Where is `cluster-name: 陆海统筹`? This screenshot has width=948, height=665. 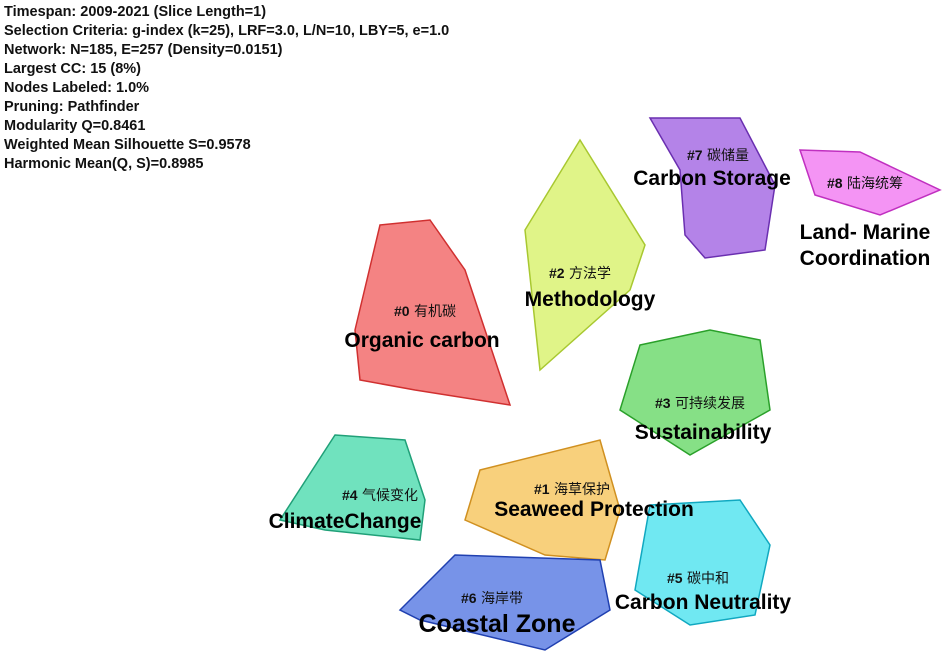 cluster-name: 陆海统筹 is located at coordinates (875, 183).